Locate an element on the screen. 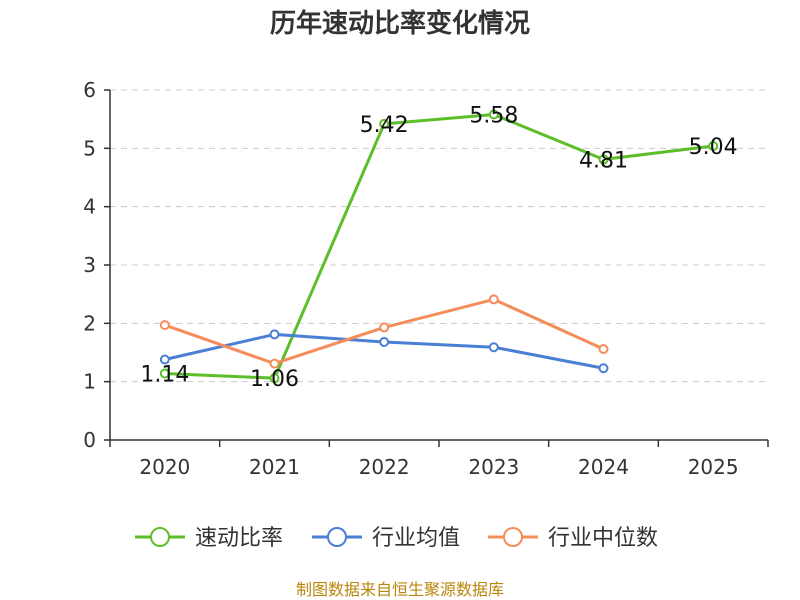  data-label-2023: 5.58 is located at coordinates (493, 116).